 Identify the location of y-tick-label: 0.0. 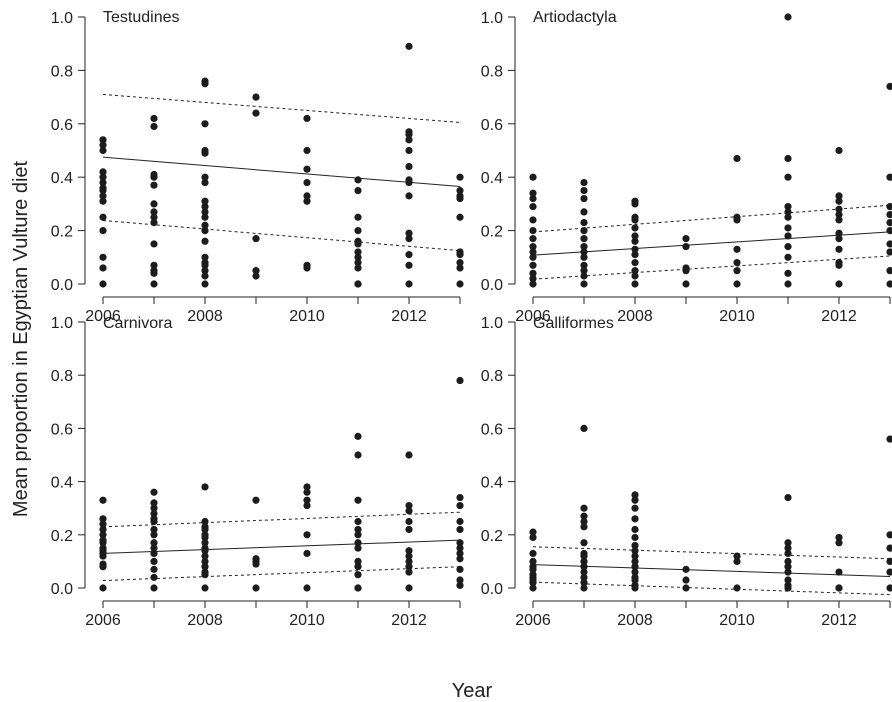
(492, 285).